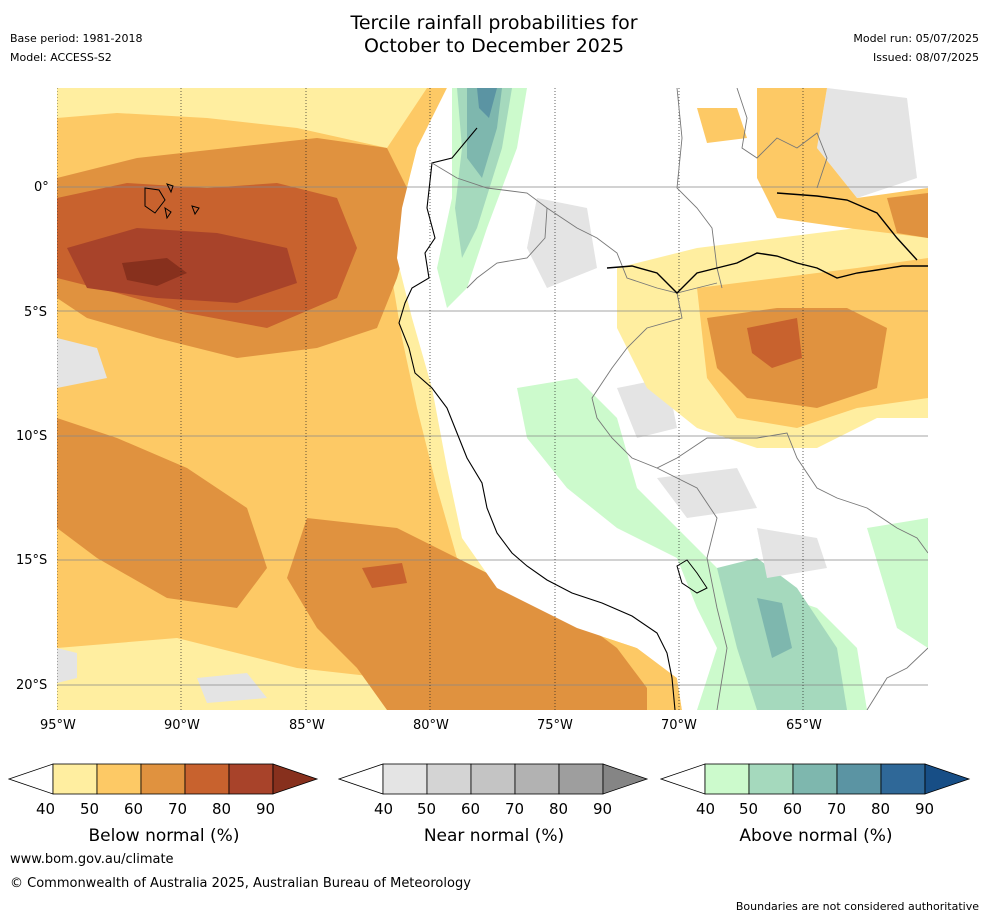  I want to click on lon-label-70w: 70°W, so click(679, 725).